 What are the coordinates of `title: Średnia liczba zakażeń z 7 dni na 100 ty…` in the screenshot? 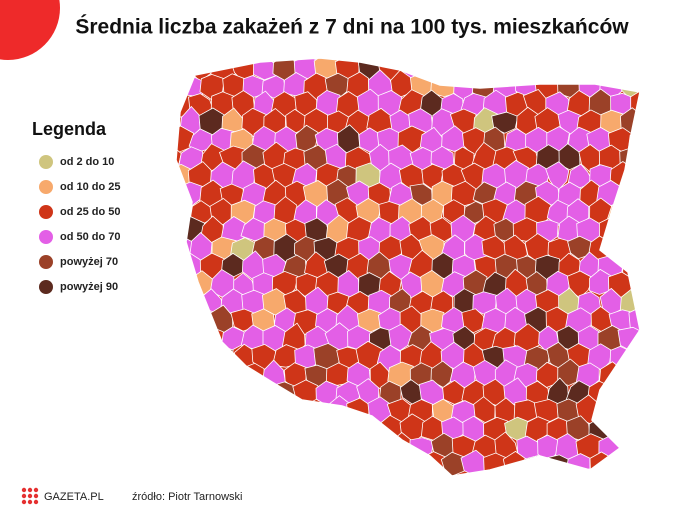 It's located at (352, 27).